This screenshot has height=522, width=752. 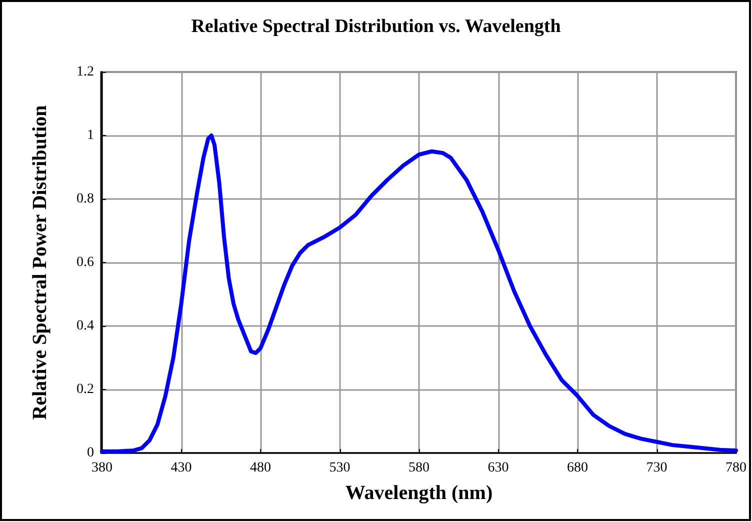 I want to click on y-tick-label: 0.4, so click(x=85, y=326).